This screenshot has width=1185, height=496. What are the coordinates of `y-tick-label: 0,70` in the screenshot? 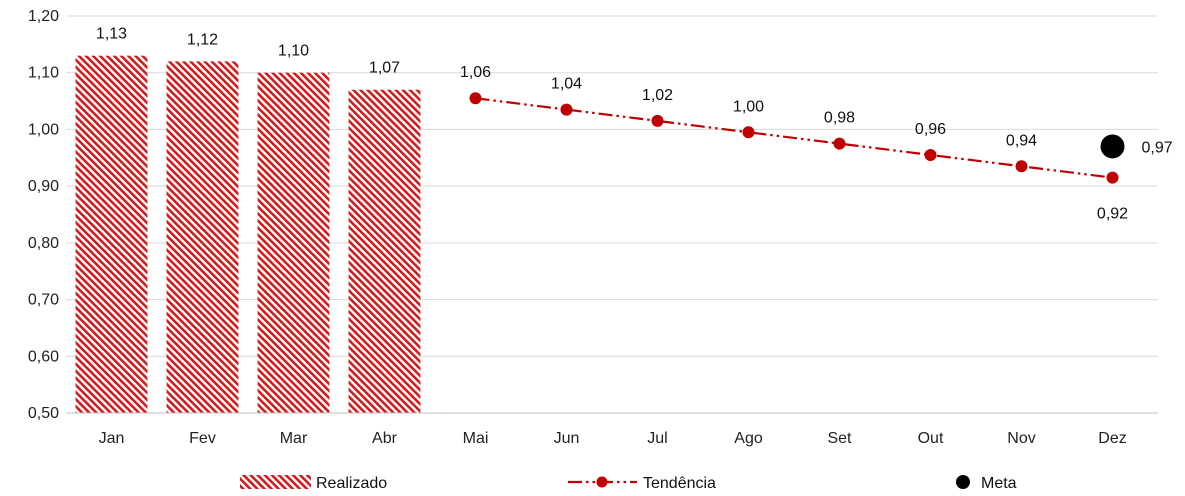 It's located at (43, 300).